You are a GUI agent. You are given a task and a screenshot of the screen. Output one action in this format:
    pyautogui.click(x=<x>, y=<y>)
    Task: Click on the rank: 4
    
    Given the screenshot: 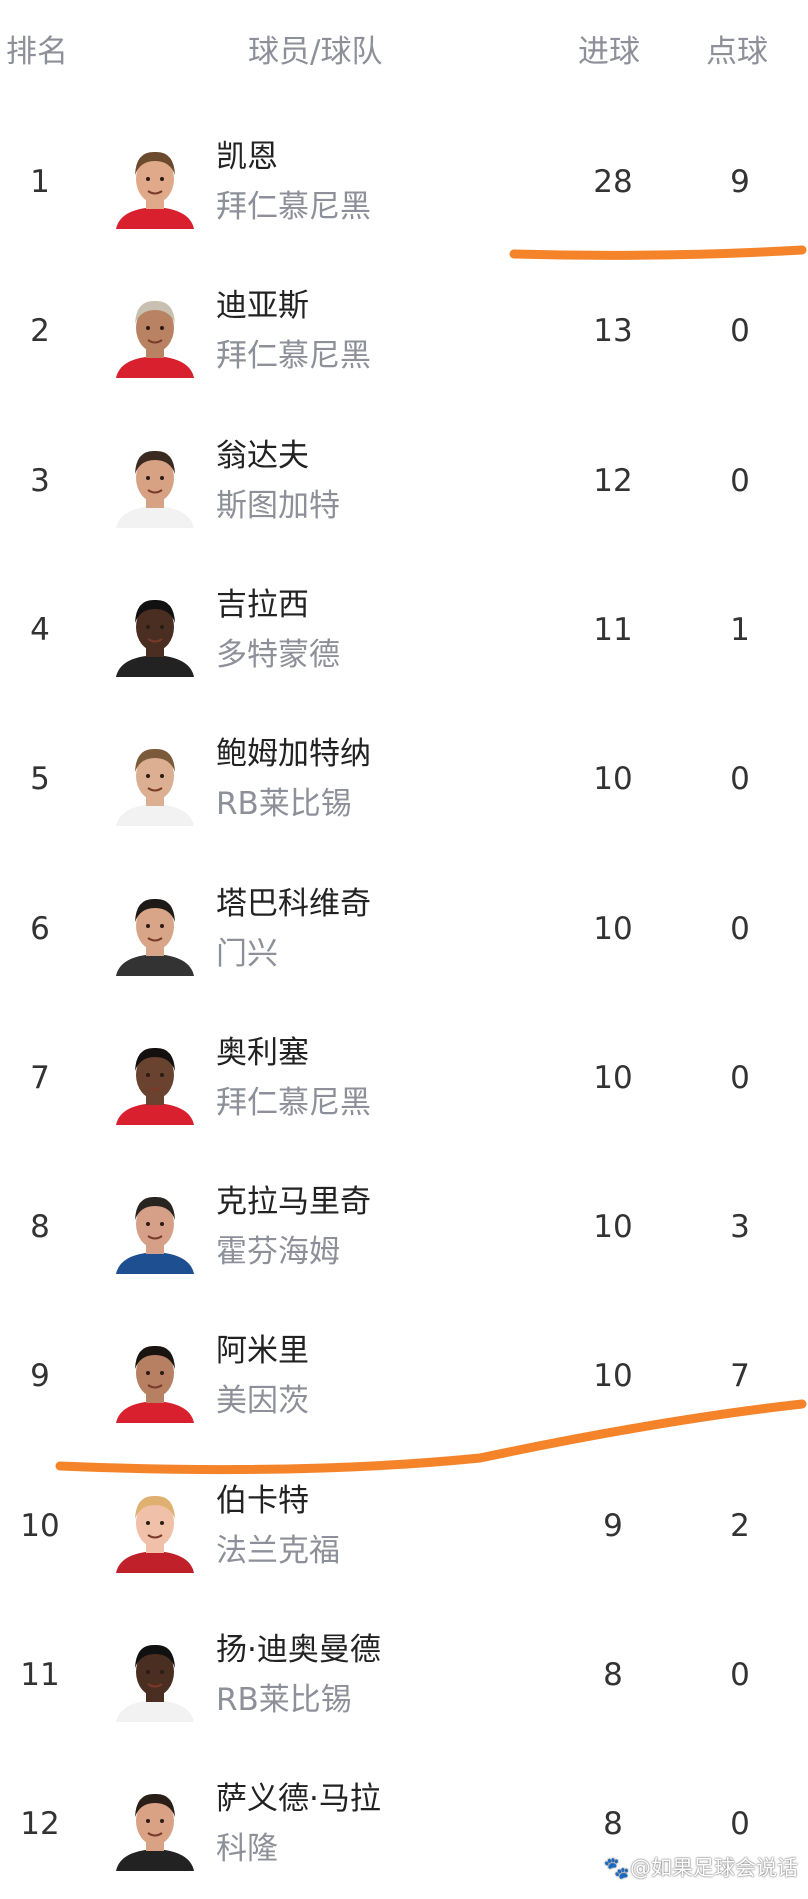 What is the action you would take?
    pyautogui.click(x=40, y=629)
    